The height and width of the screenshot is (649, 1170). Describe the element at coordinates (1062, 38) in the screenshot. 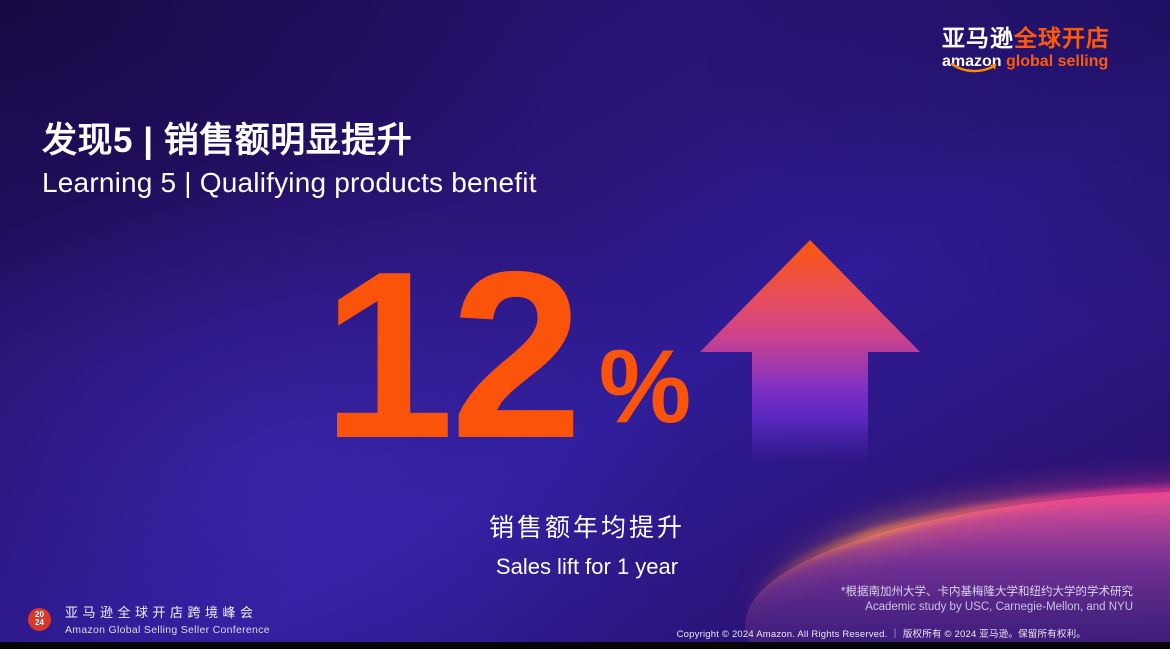

I see `brand-cn-orange: 全球开店` at that location.